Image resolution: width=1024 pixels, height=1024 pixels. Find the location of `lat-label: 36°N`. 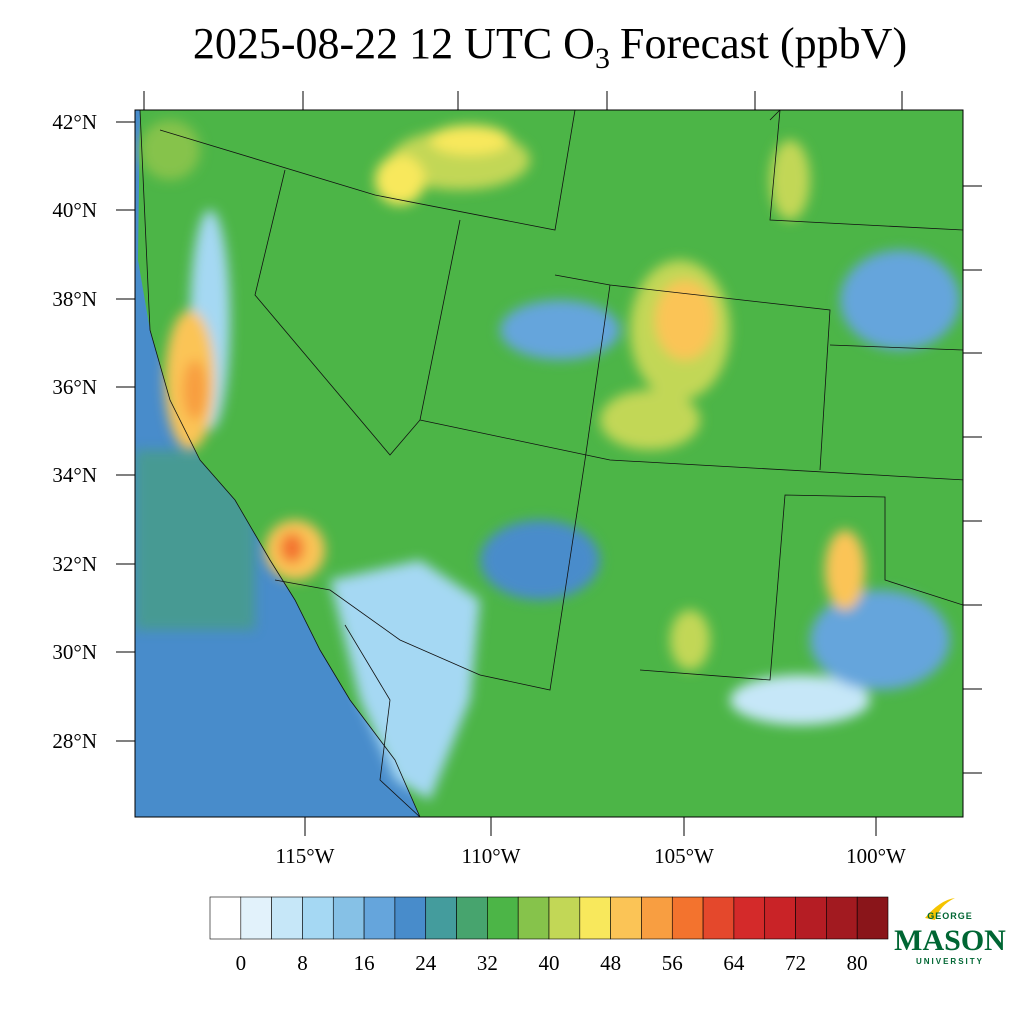

lat-label: 36°N is located at coordinates (74, 387).